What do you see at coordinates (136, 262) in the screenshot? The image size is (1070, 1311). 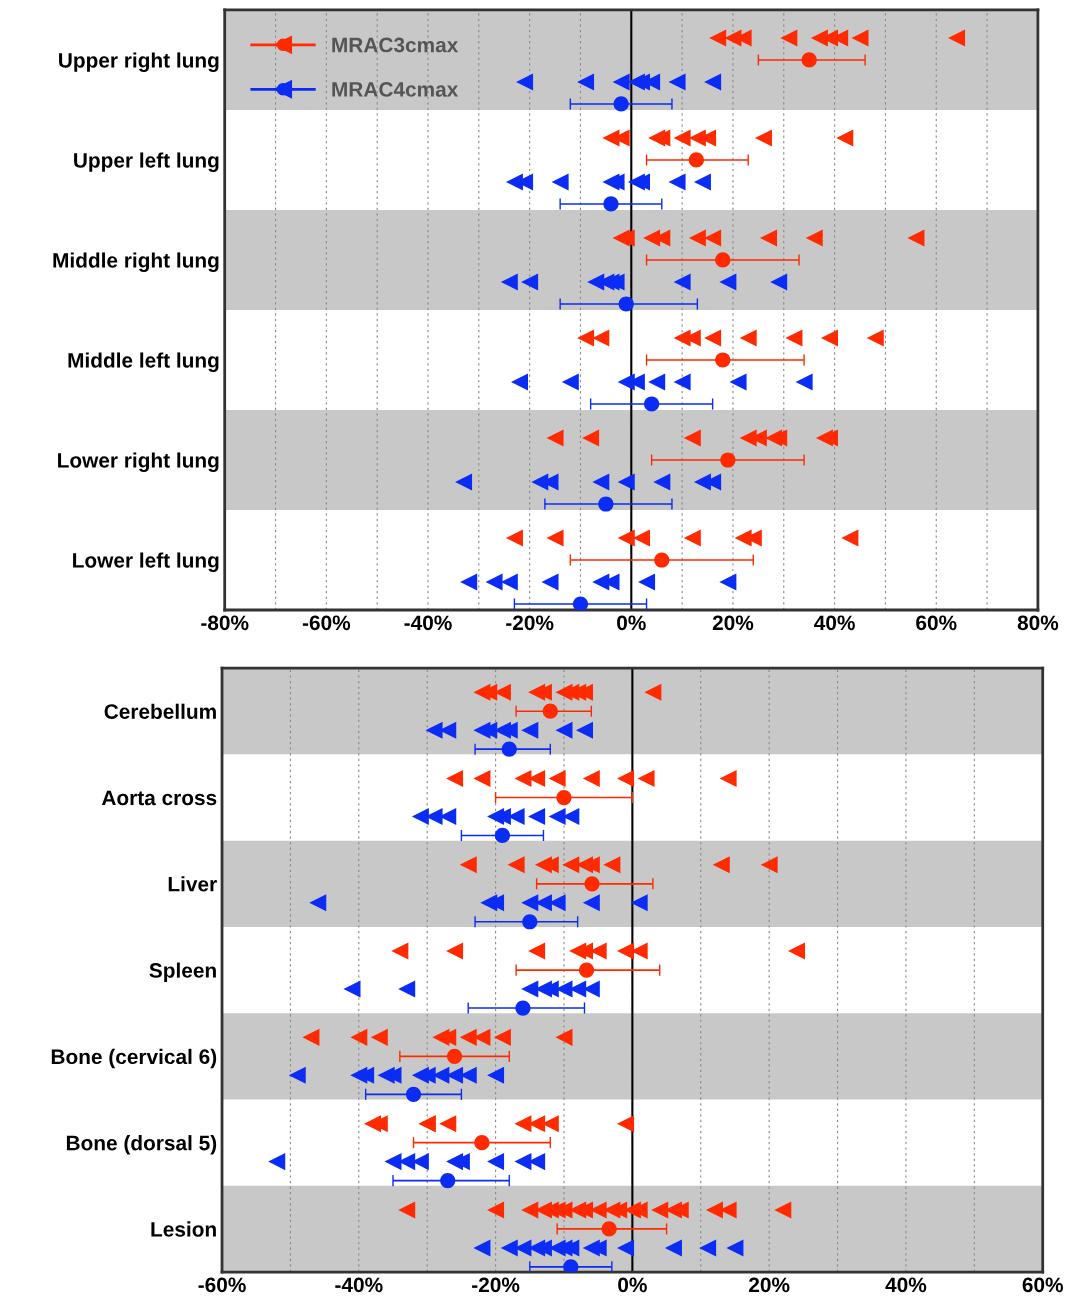 I see `y-tick-label: Middle right lung` at bounding box center [136, 262].